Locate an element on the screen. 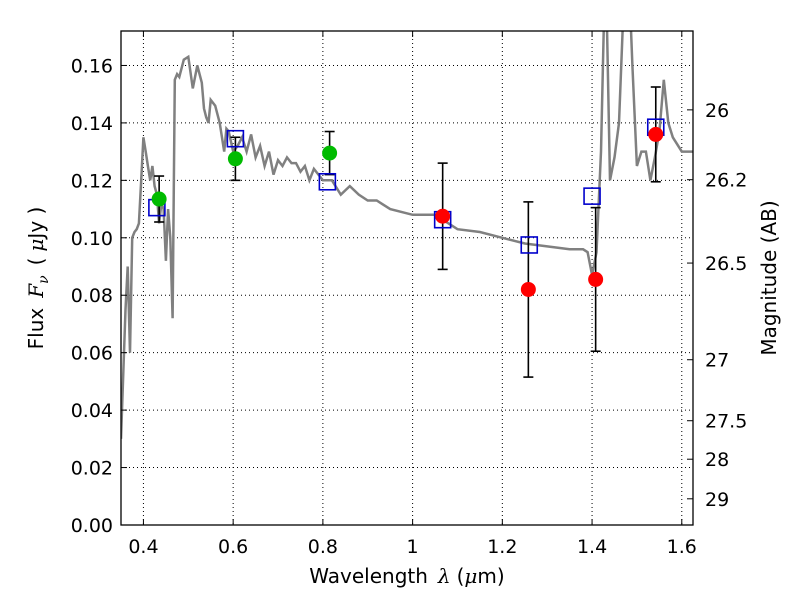 The height and width of the screenshot is (600, 800). y-tick-label: 0.00 is located at coordinates (92, 526).